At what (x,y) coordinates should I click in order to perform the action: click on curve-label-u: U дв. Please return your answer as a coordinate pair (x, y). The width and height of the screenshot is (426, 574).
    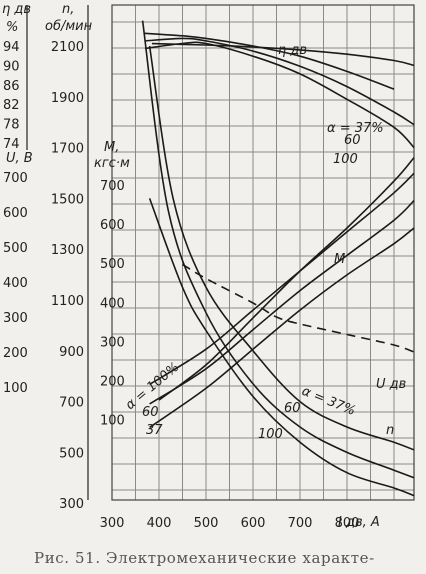
    Looking at the image, I should click on (391, 384).